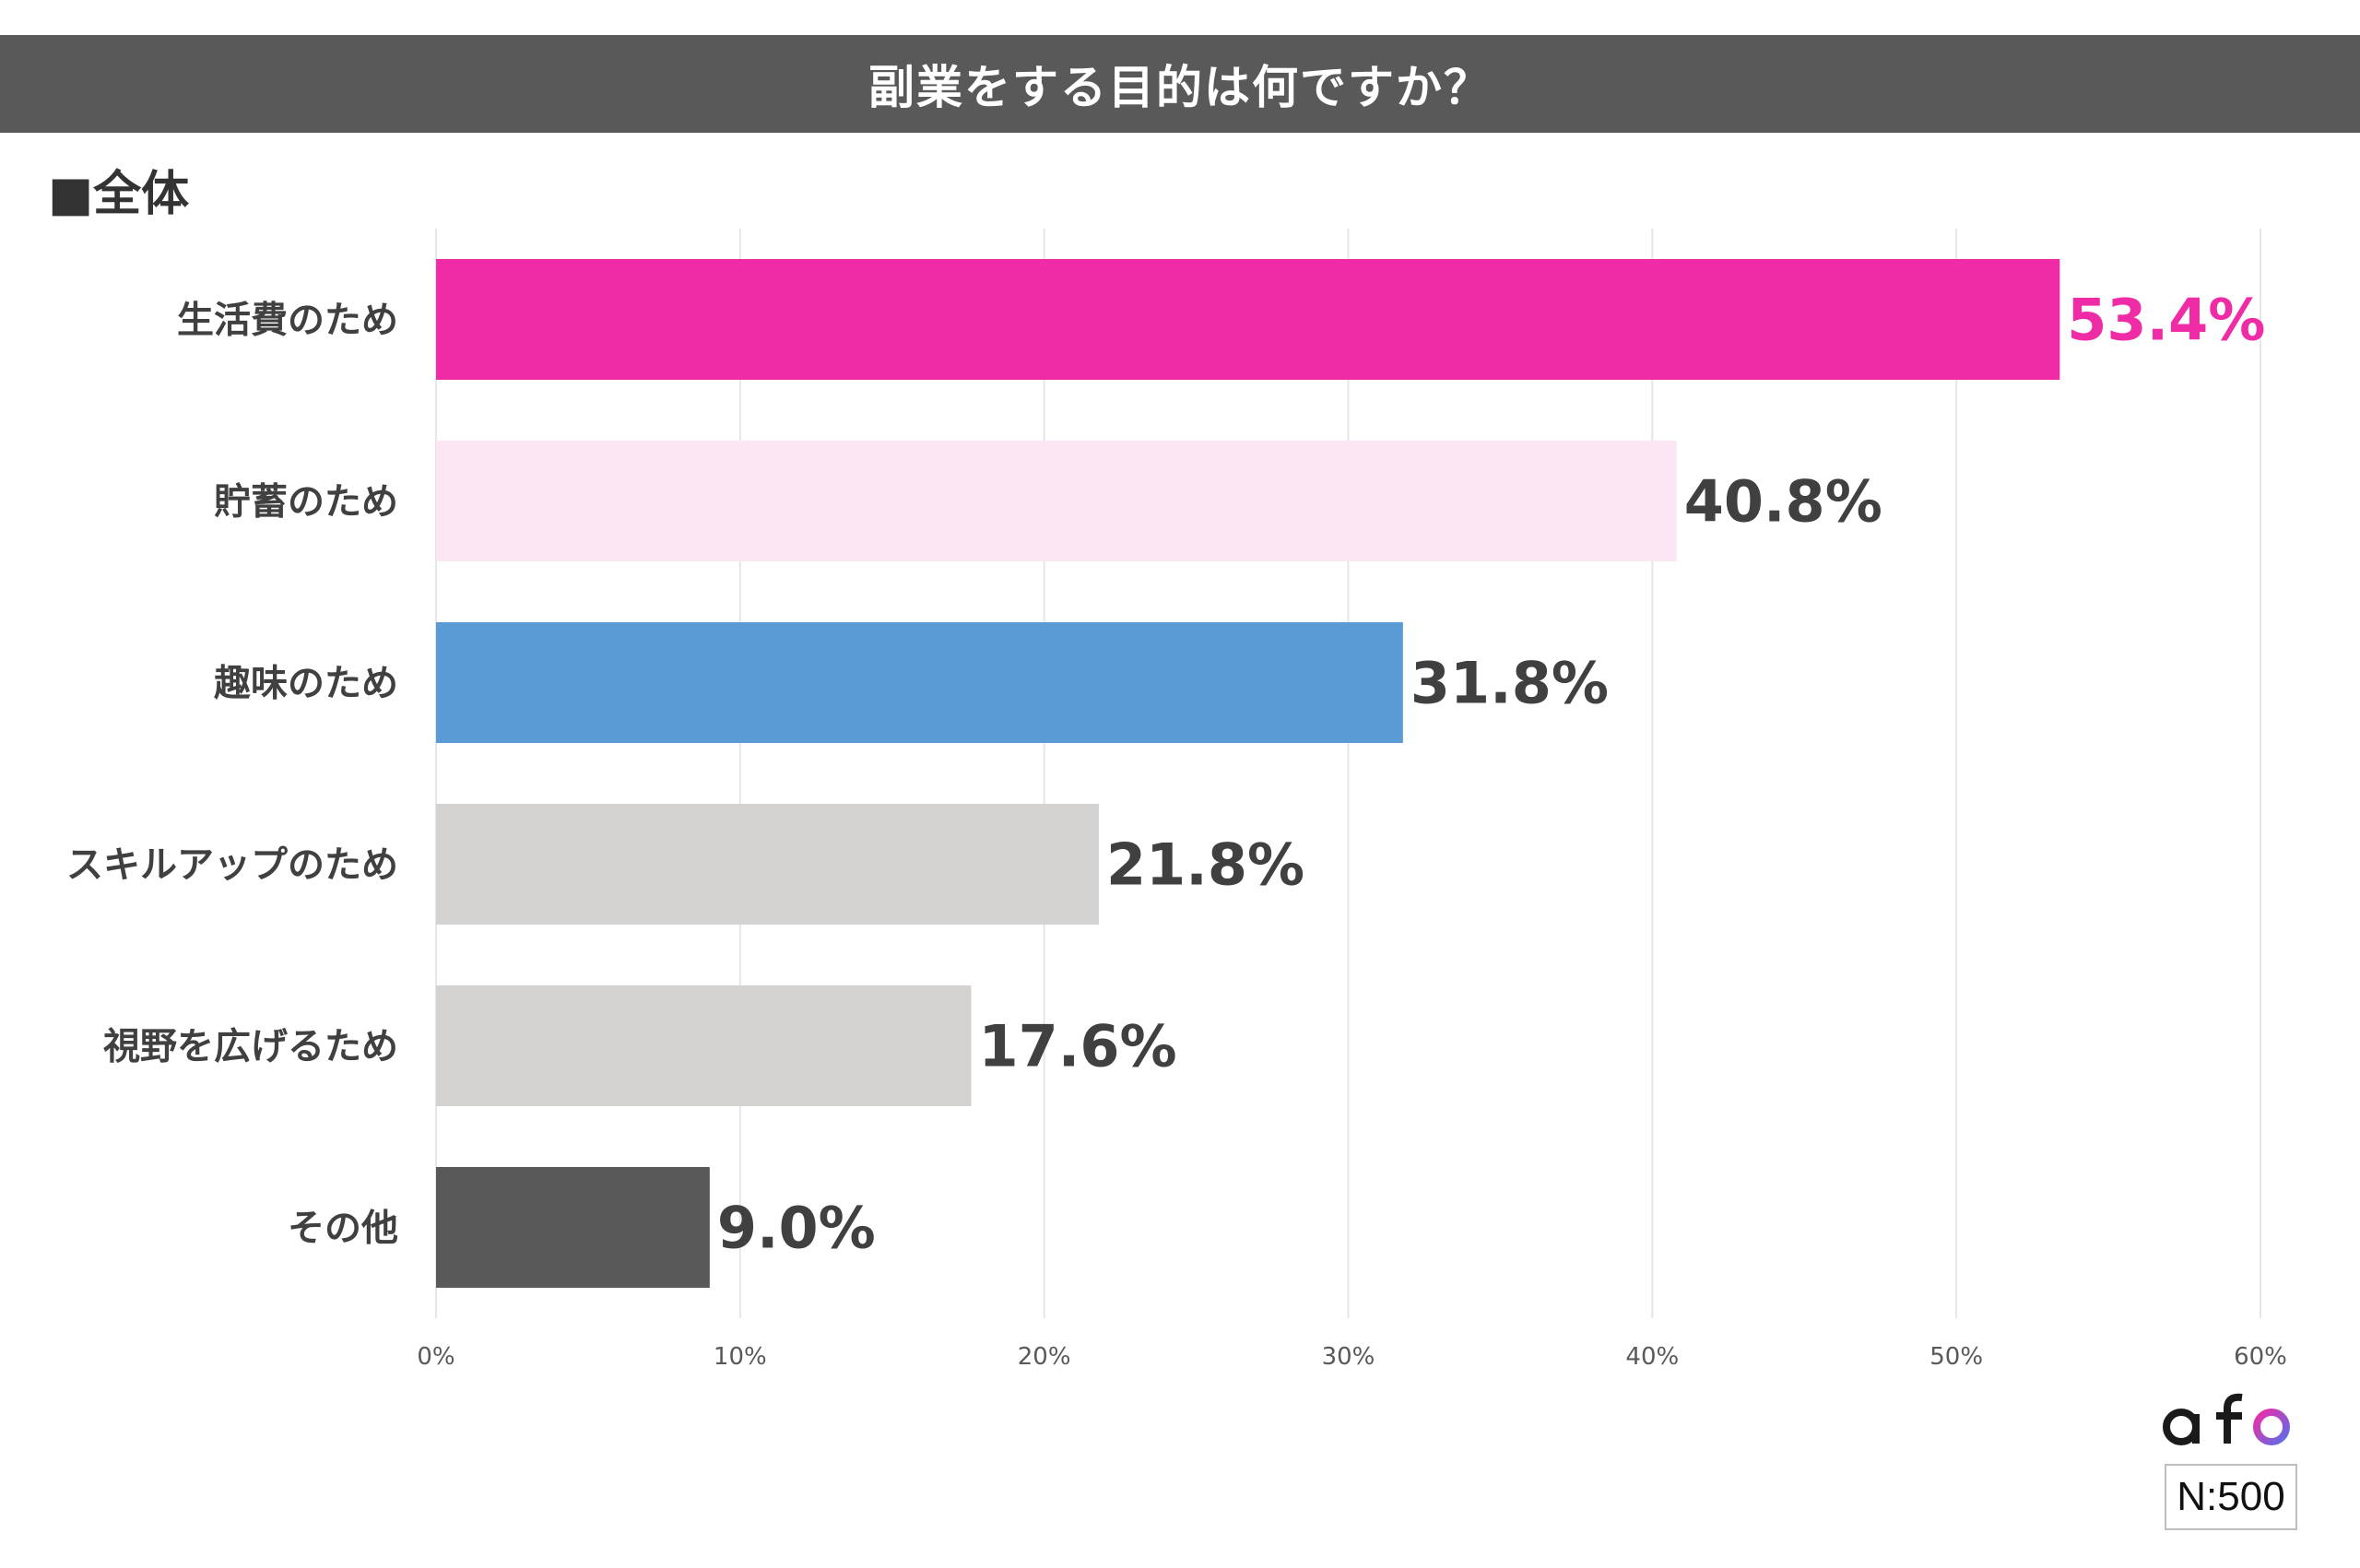  I want to click on category-label: 趣味のため, so click(306, 684).